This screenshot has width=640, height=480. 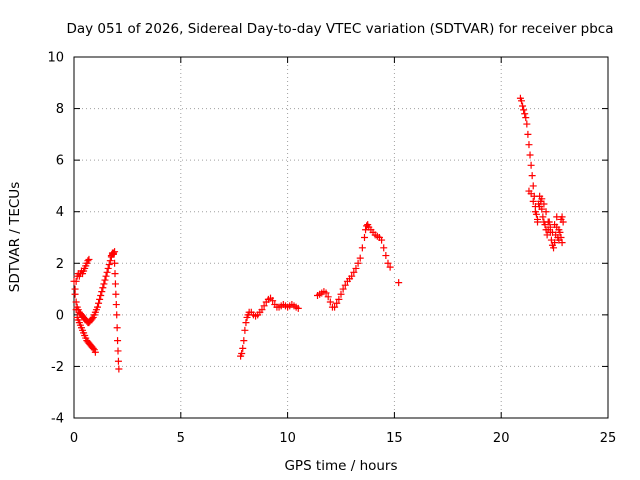 I want to click on y-tick-label: 6, so click(x=60, y=161).